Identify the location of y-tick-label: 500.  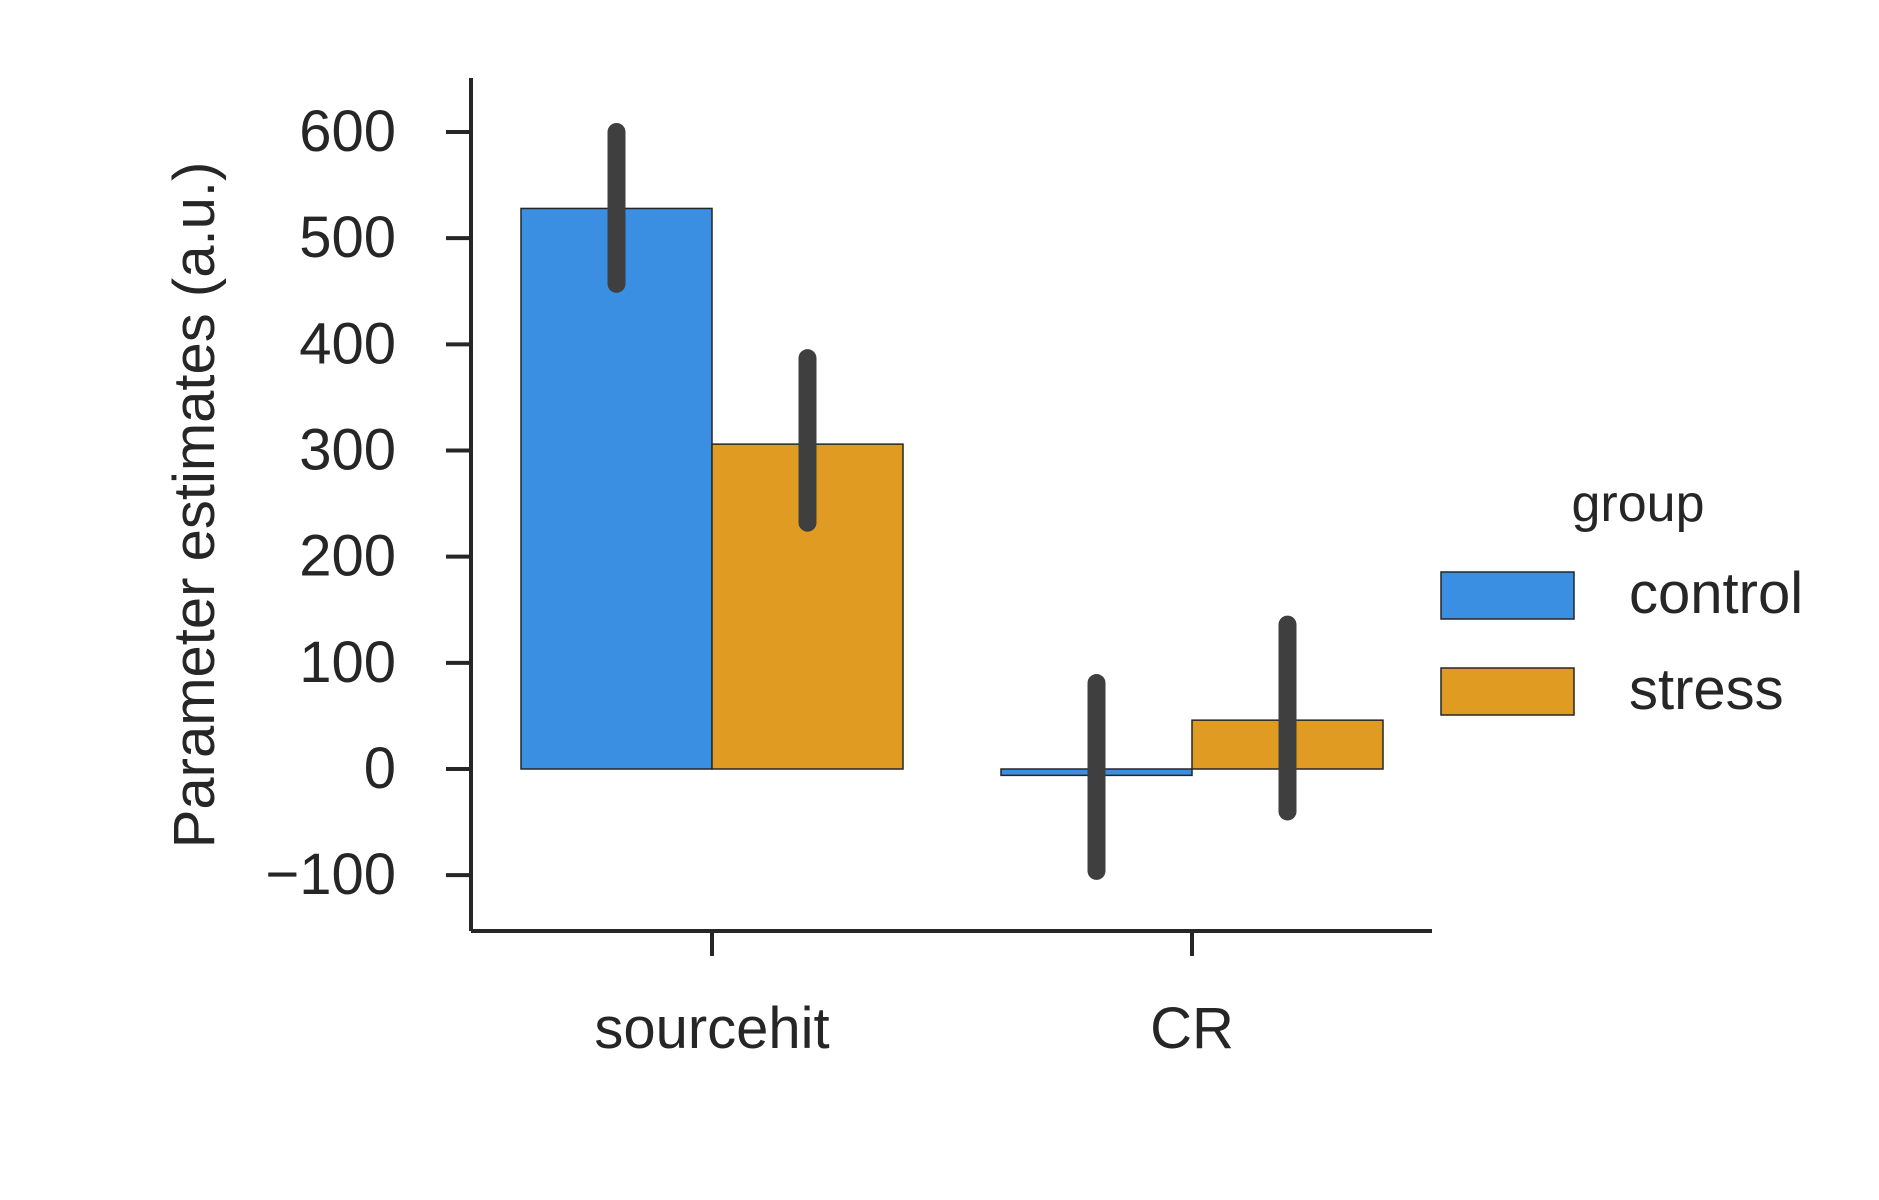
(347, 237).